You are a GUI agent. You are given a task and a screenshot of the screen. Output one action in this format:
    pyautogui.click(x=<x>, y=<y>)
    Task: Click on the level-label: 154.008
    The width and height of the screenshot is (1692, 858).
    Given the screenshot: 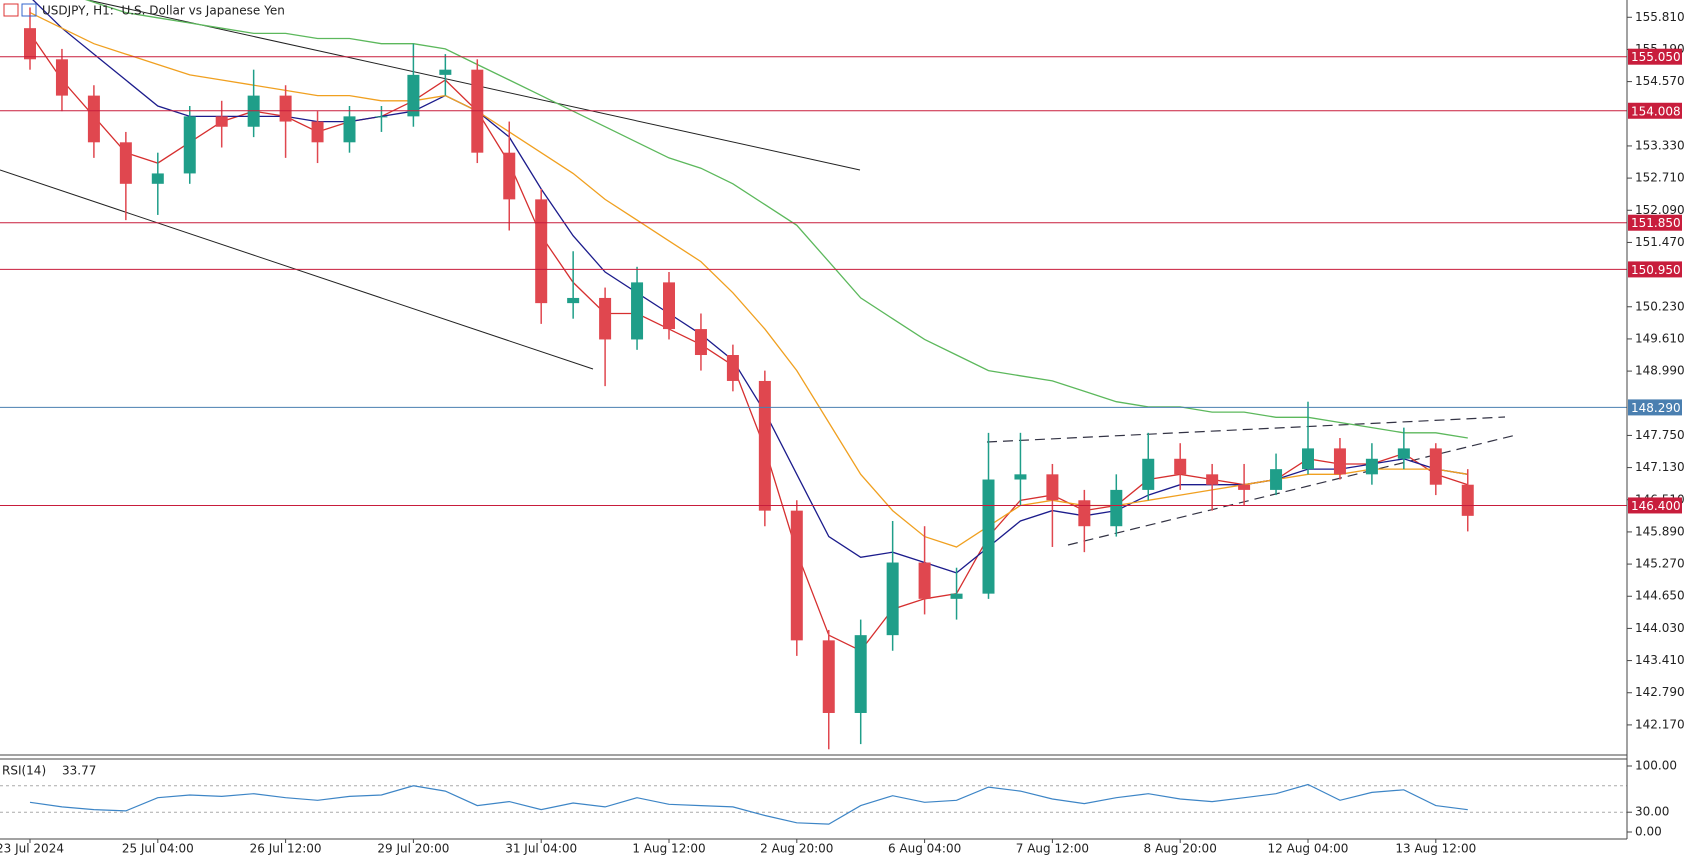 What is the action you would take?
    pyautogui.click(x=1656, y=111)
    